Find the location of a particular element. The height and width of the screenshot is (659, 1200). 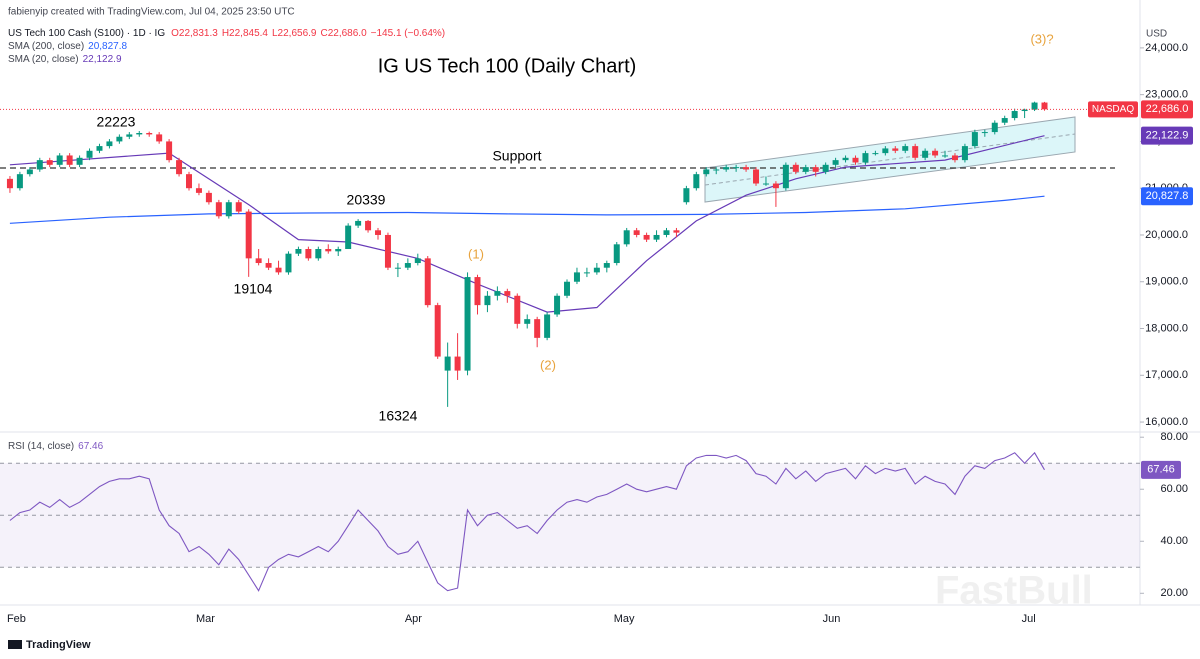

rsi-value: 67.46 is located at coordinates (90, 446).